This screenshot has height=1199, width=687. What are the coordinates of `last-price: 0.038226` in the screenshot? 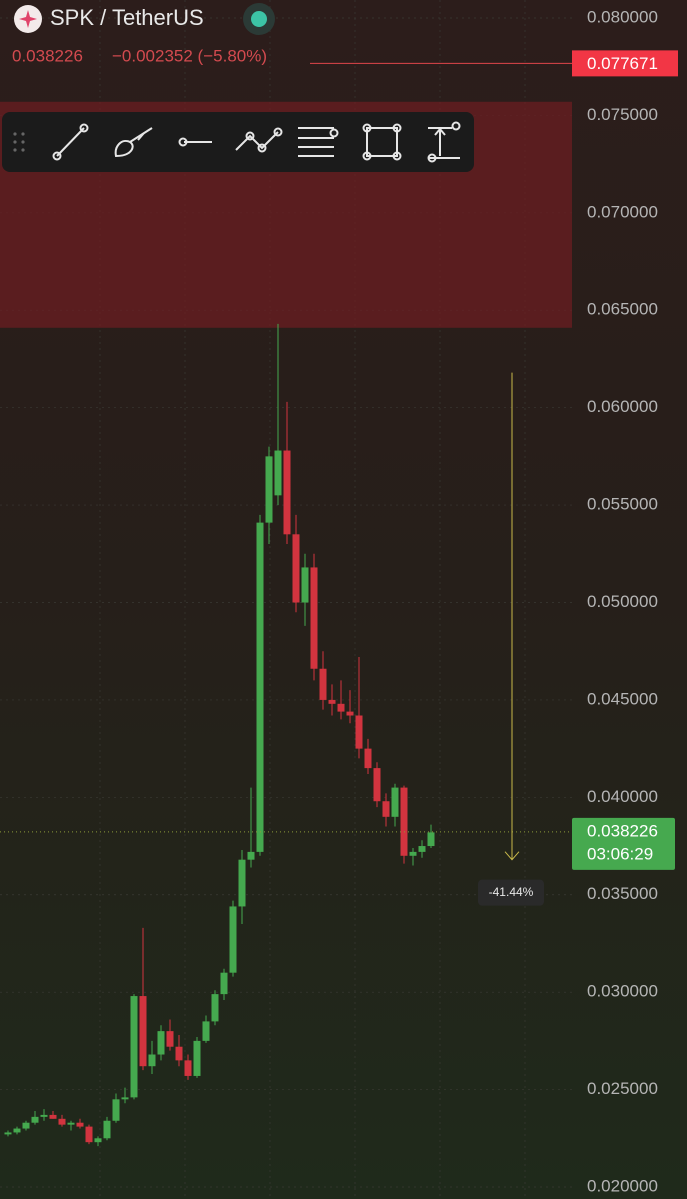 It's located at (47, 55).